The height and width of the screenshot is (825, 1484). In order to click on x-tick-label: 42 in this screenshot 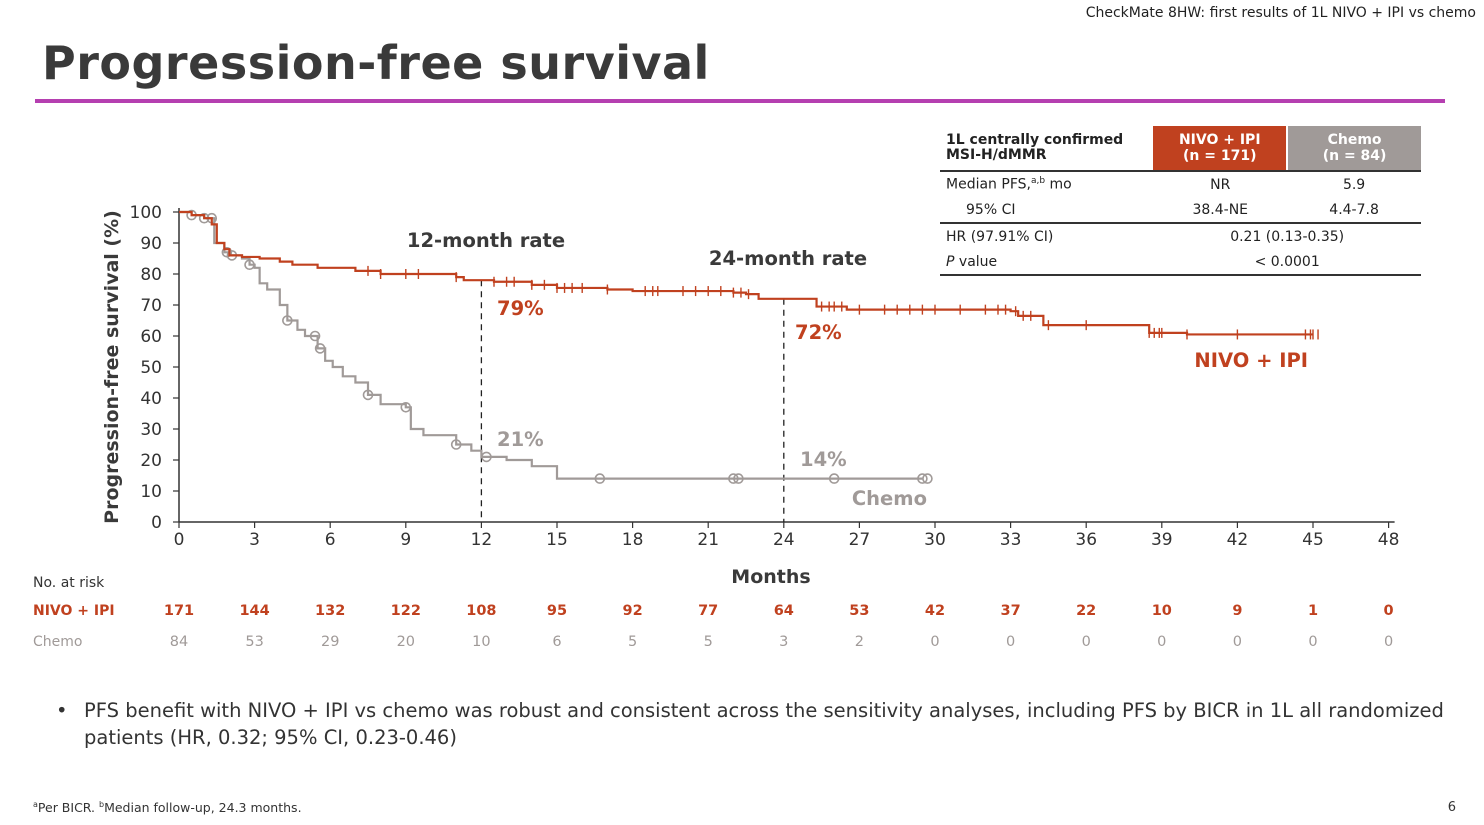, I will do `click(1238, 540)`.